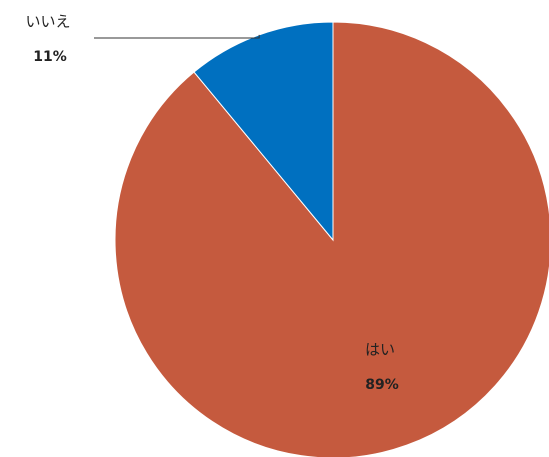  I want to click on value-label: 89%, so click(382, 385).